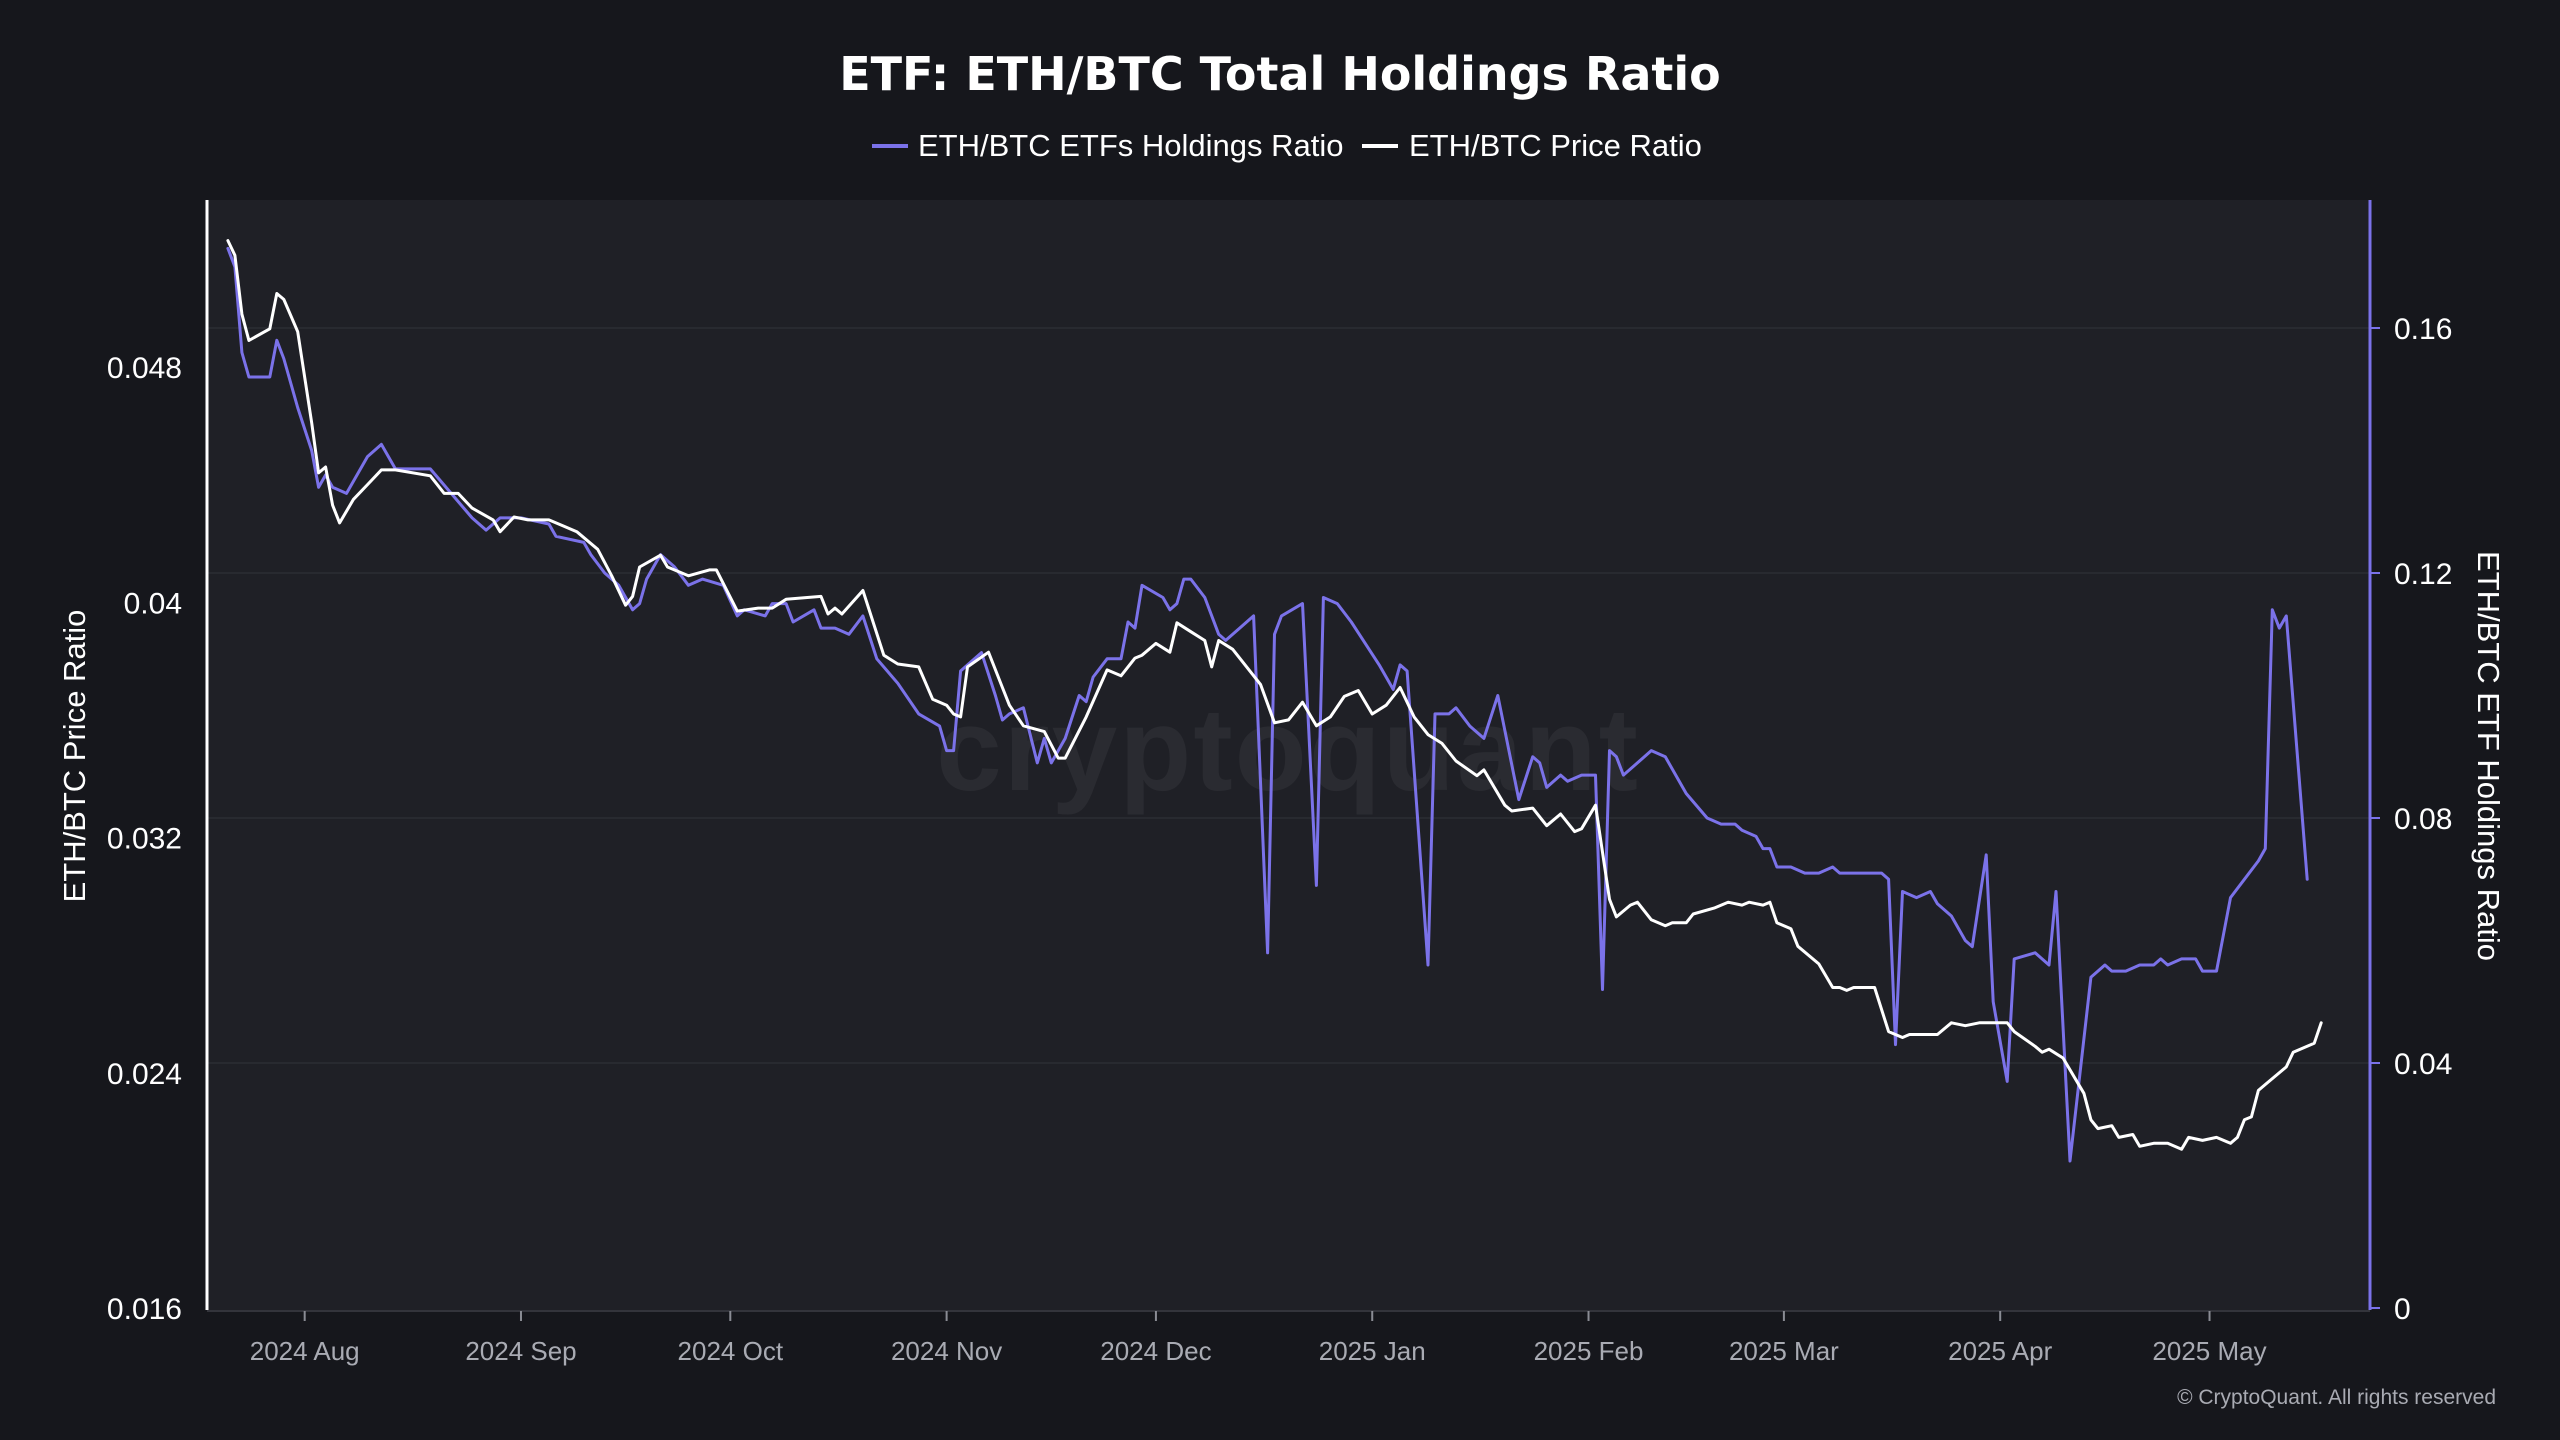 Image resolution: width=2560 pixels, height=1440 pixels. Describe the element at coordinates (1589, 1351) in the screenshot. I see `x-tick-label-6: 2025 Feb` at that location.